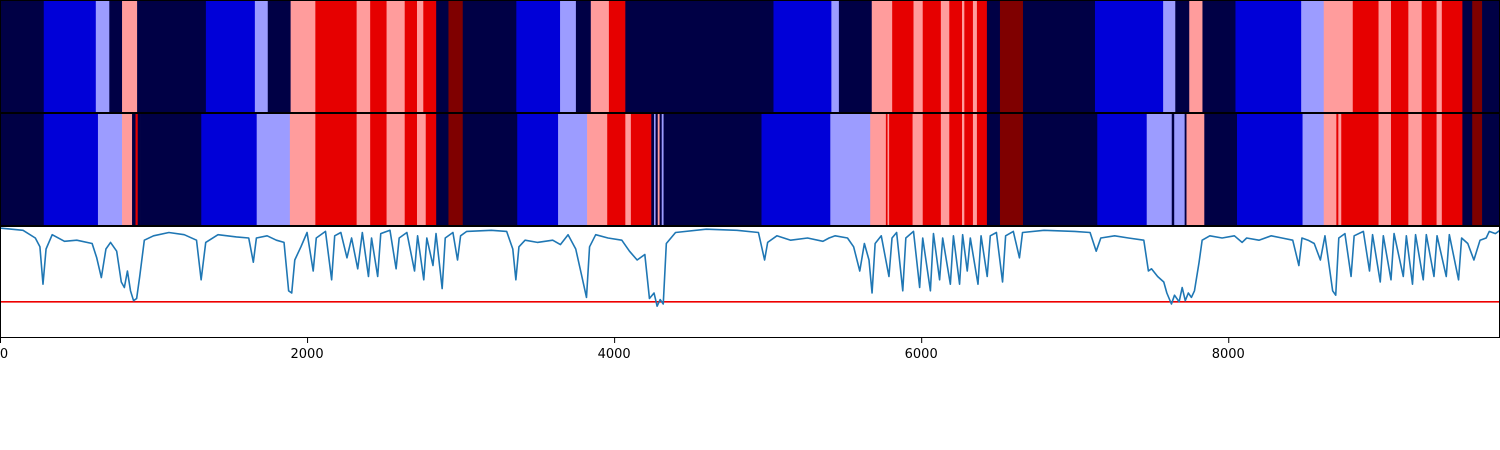 The width and height of the screenshot is (1500, 450). I want to click on x-axis: 0 2000 4000 6000 8000, so click(622, 350).